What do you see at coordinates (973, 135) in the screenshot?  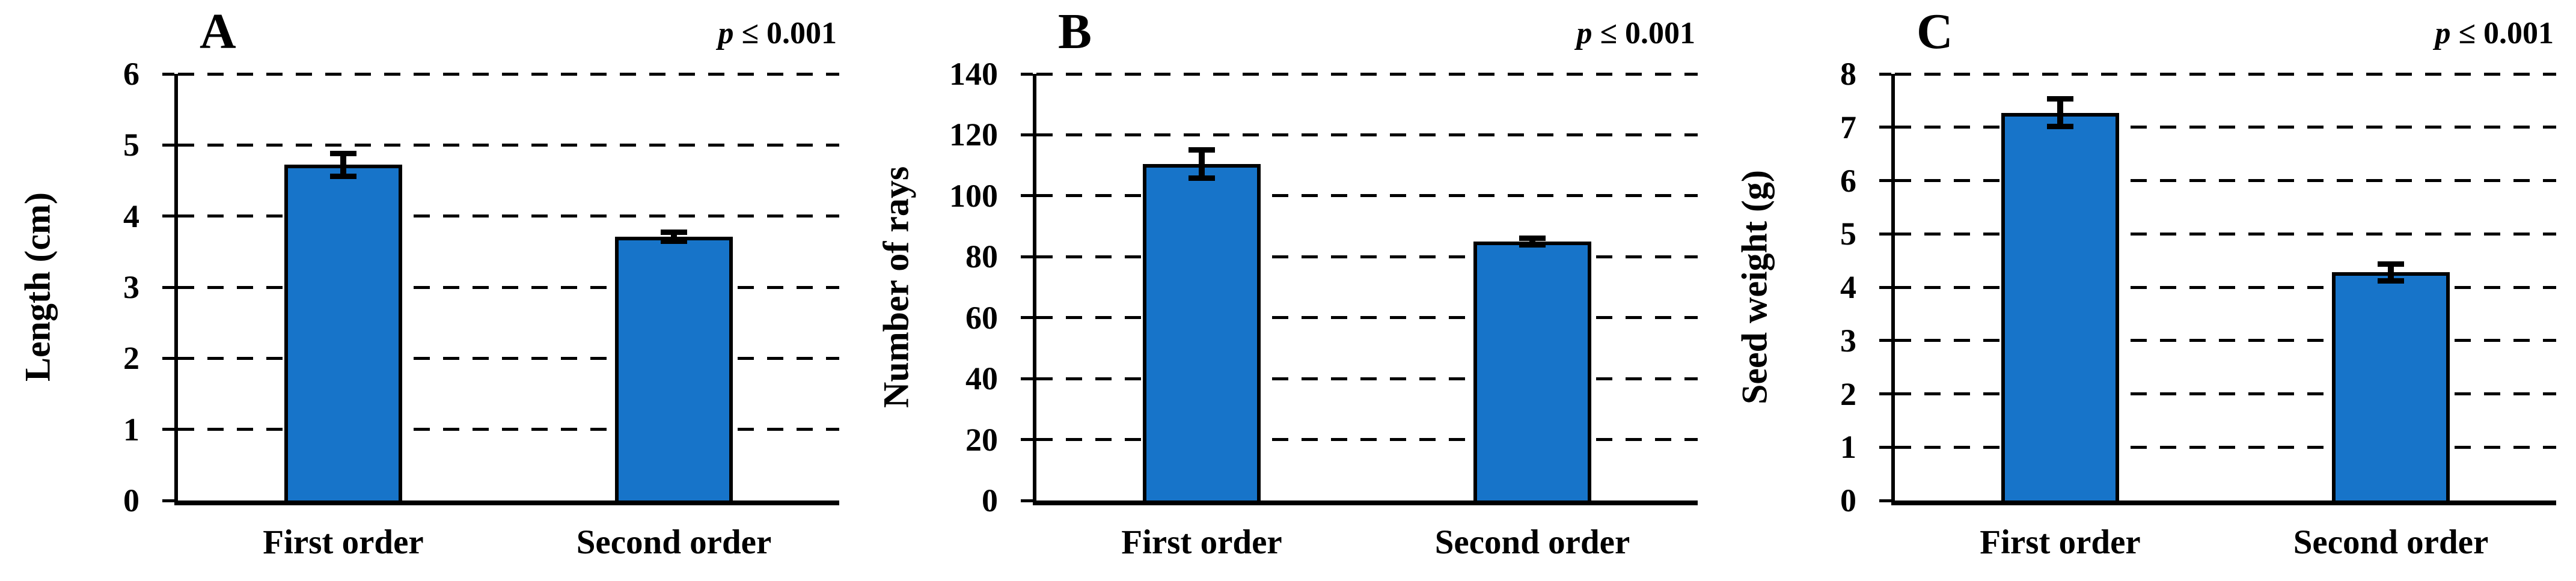 I see `y-axis-tick-label: 120` at bounding box center [973, 135].